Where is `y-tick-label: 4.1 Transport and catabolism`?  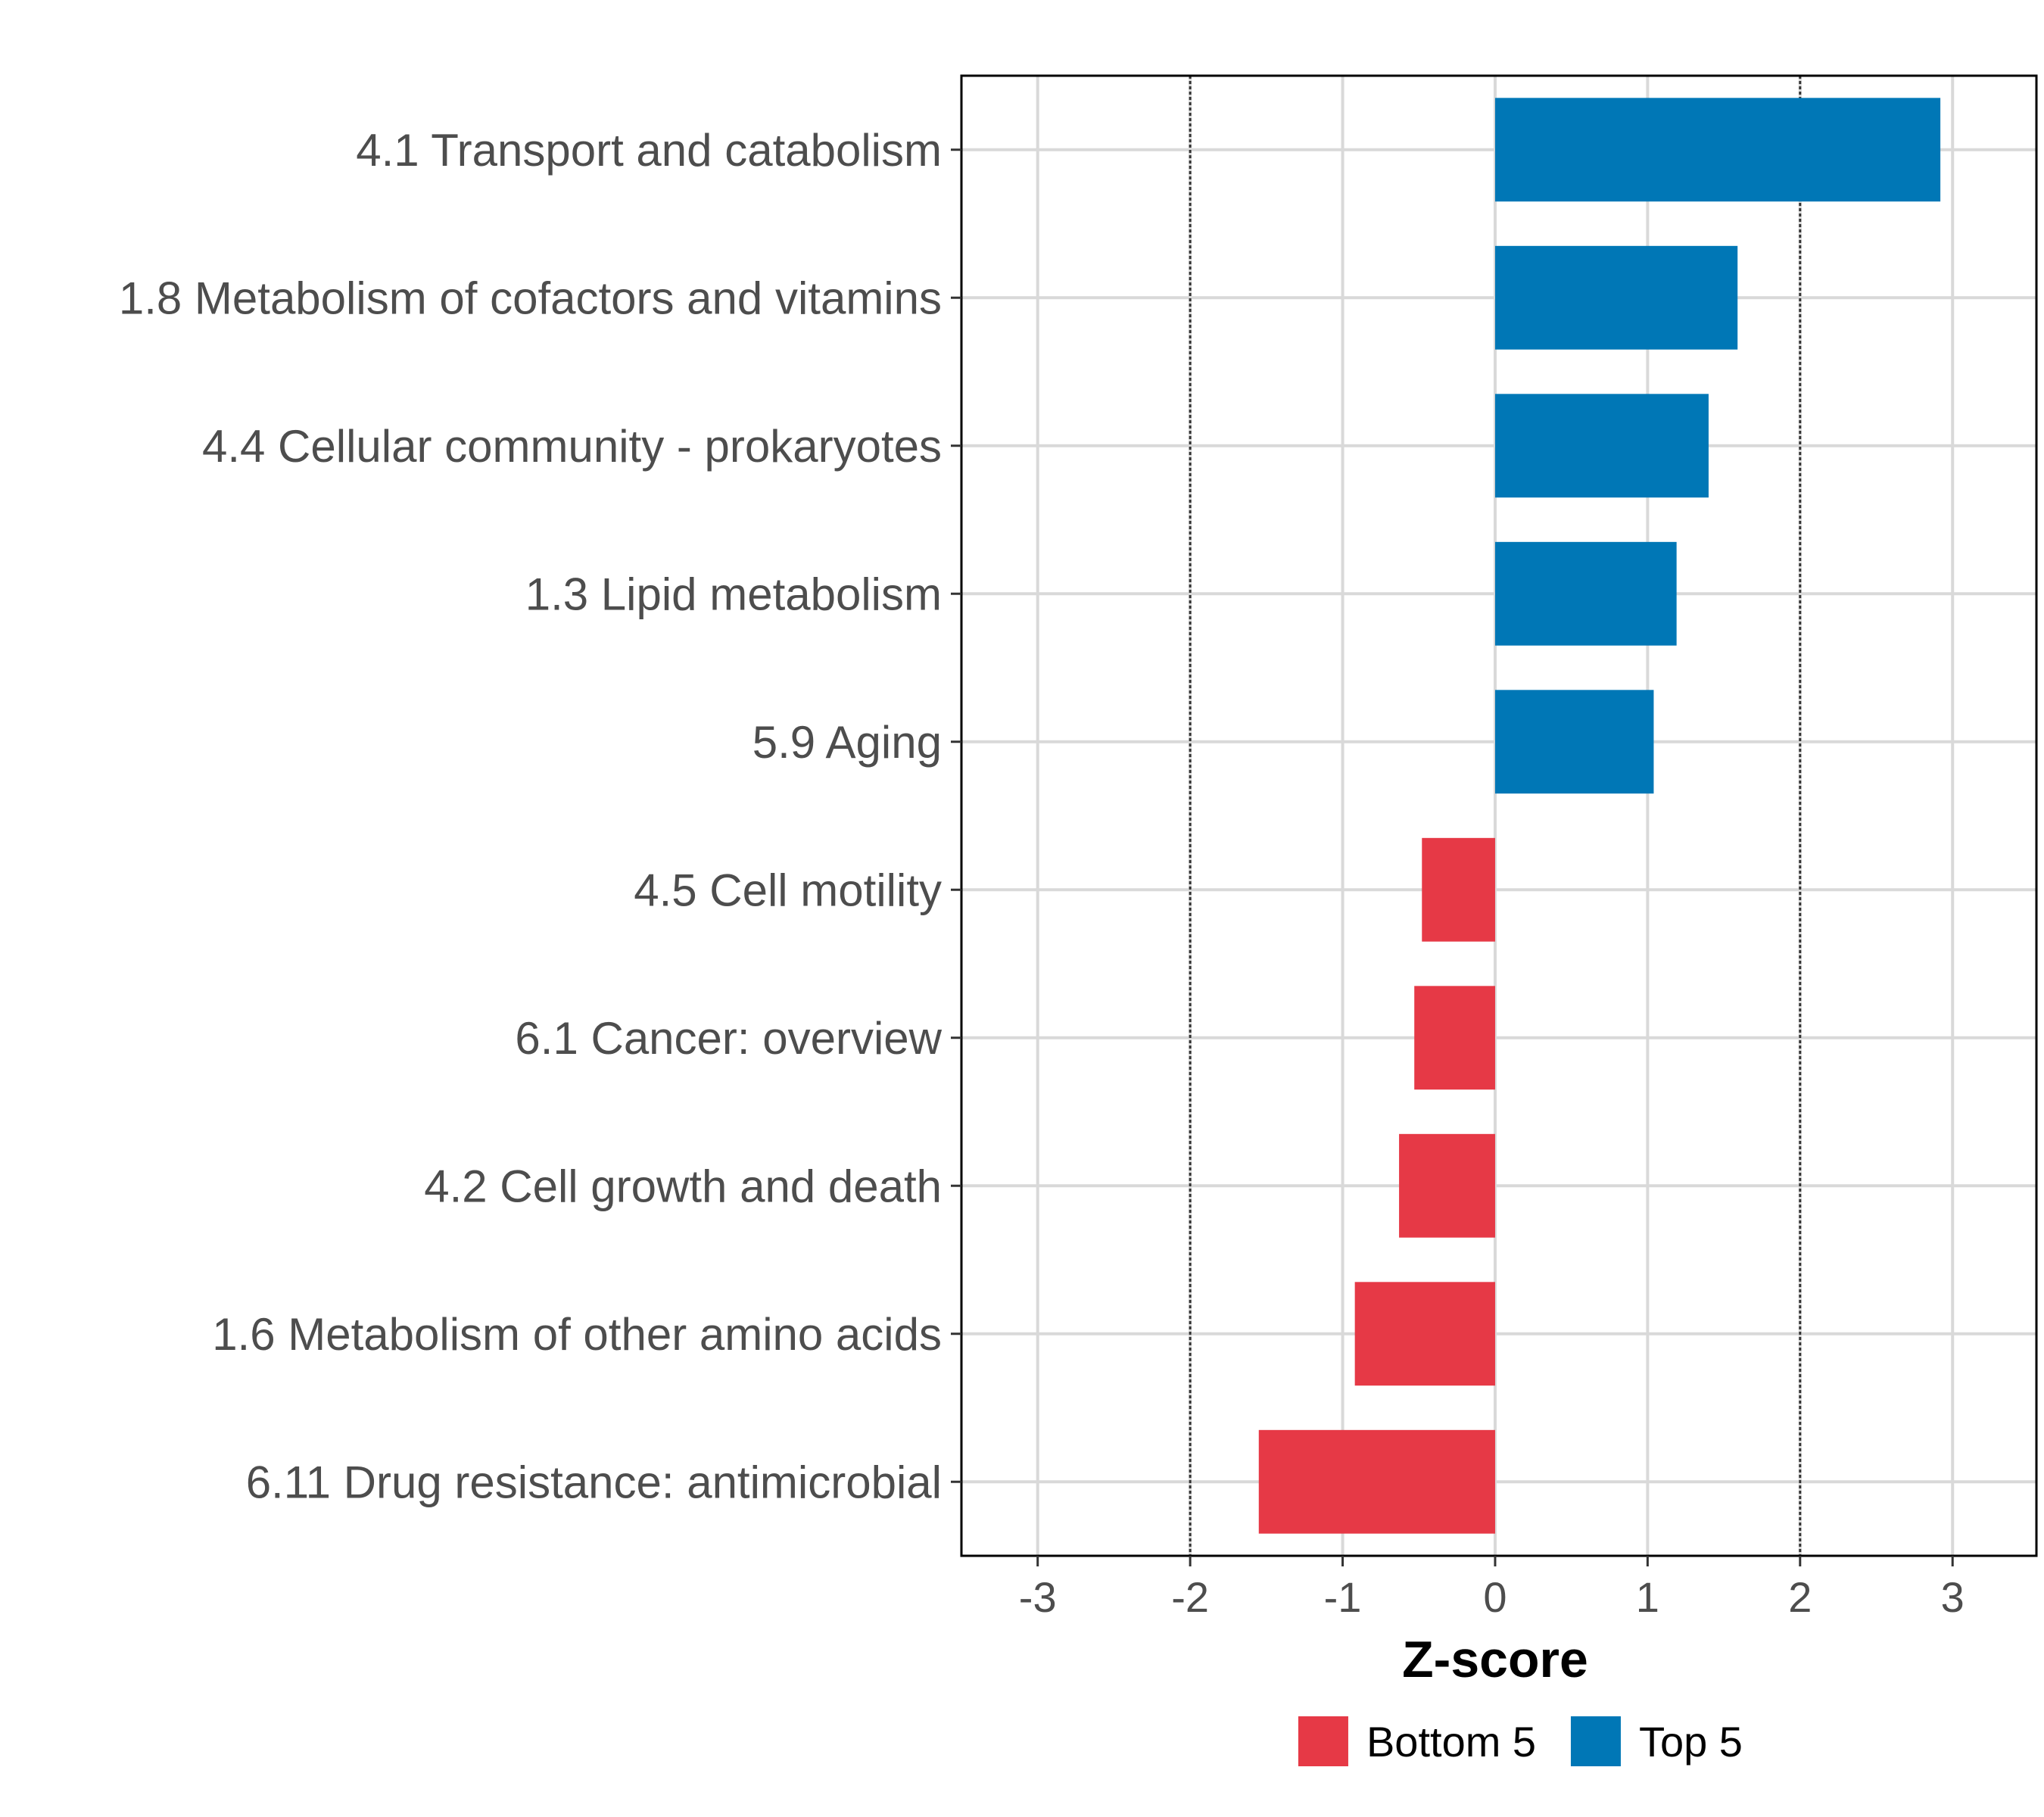
y-tick-label: 4.1 Transport and catabolism is located at coordinates (649, 150).